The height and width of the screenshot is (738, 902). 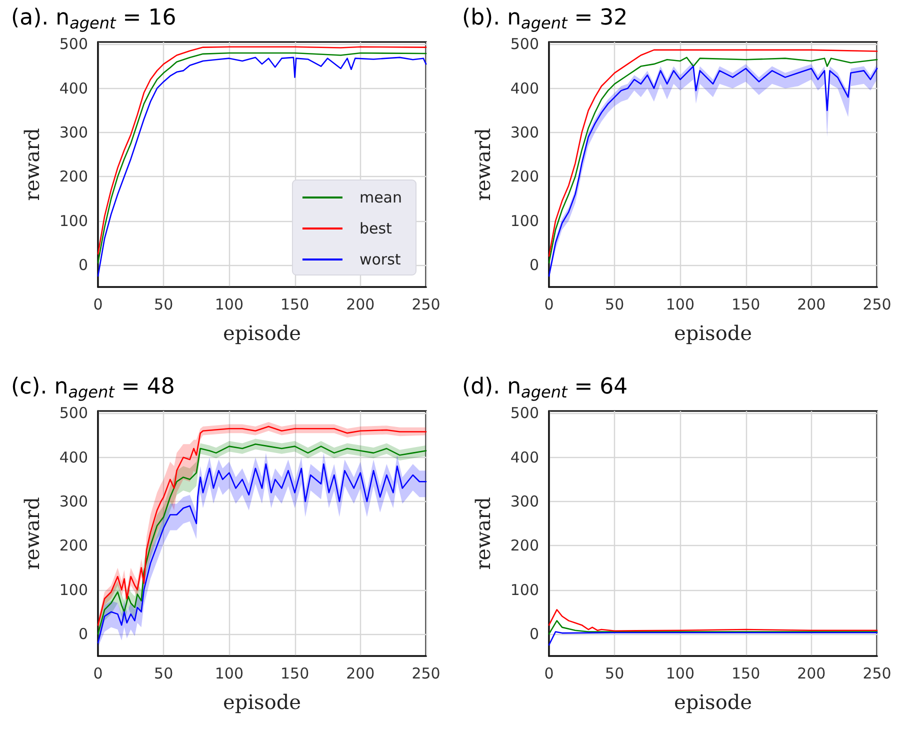 What do you see at coordinates (380, 197) in the screenshot?
I see `legend-label: mean` at bounding box center [380, 197].